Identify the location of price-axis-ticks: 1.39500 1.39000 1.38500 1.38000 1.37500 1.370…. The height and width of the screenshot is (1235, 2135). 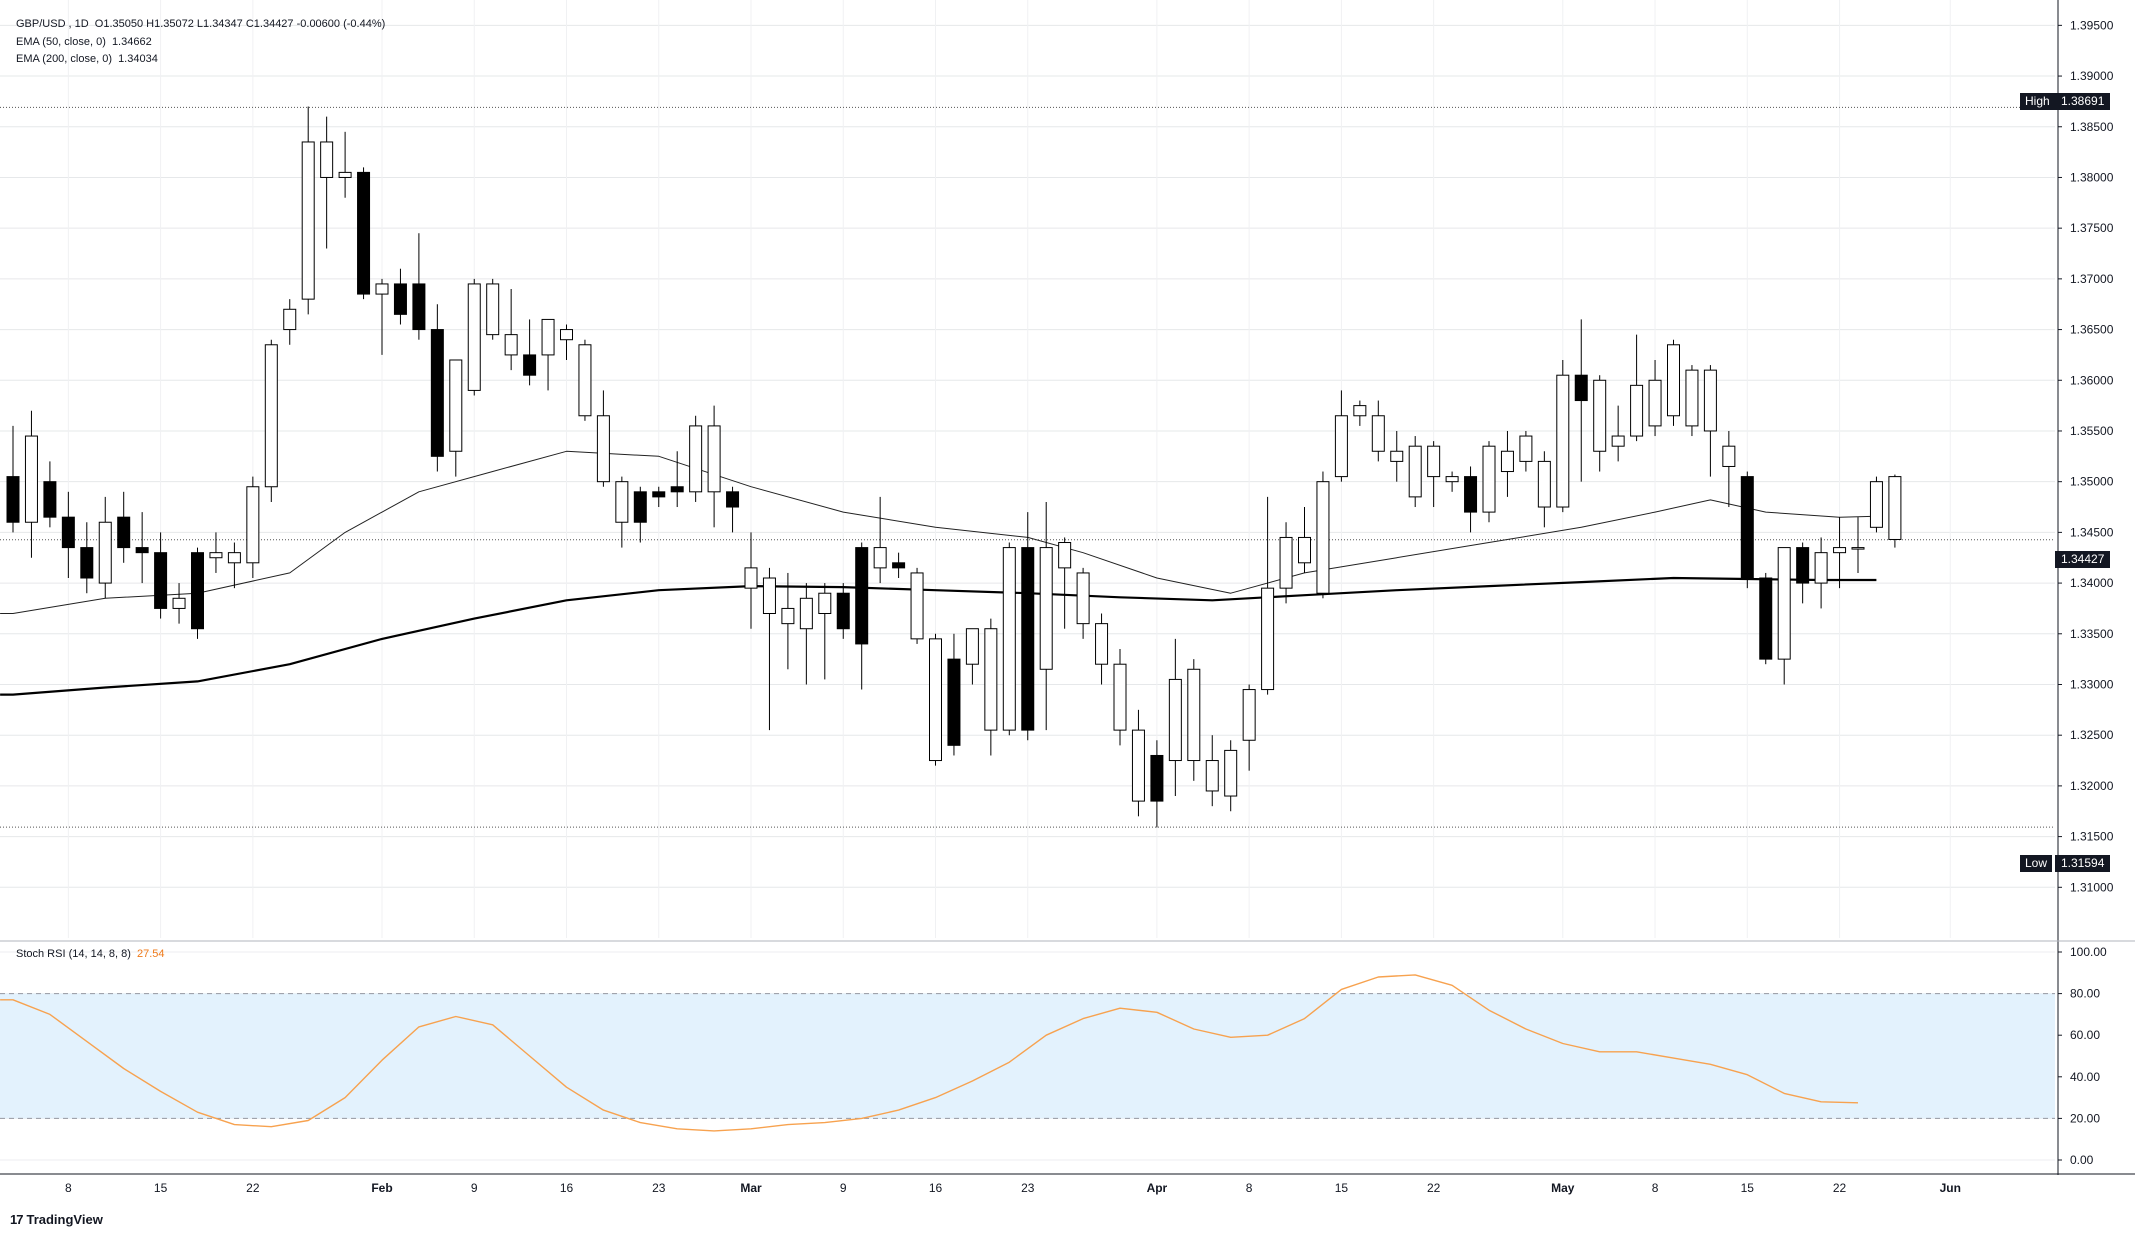
(2086, 456).